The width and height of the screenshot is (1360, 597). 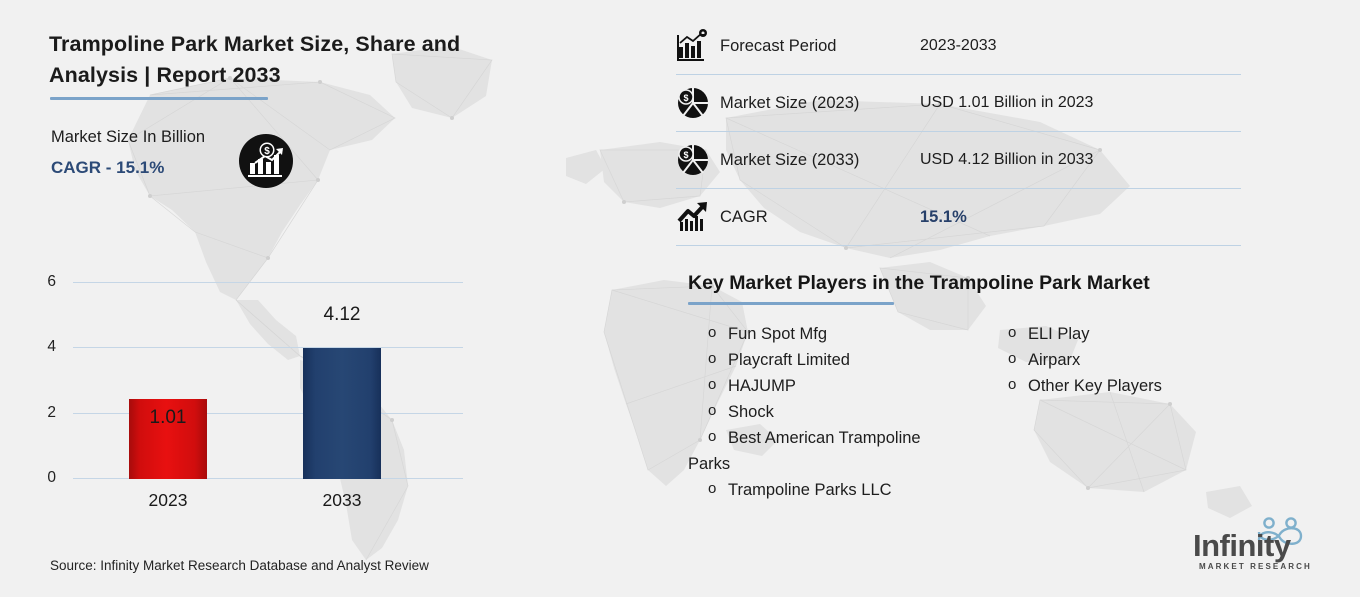 What do you see at coordinates (1059, 334) in the screenshot?
I see `player-name: ELI Play` at bounding box center [1059, 334].